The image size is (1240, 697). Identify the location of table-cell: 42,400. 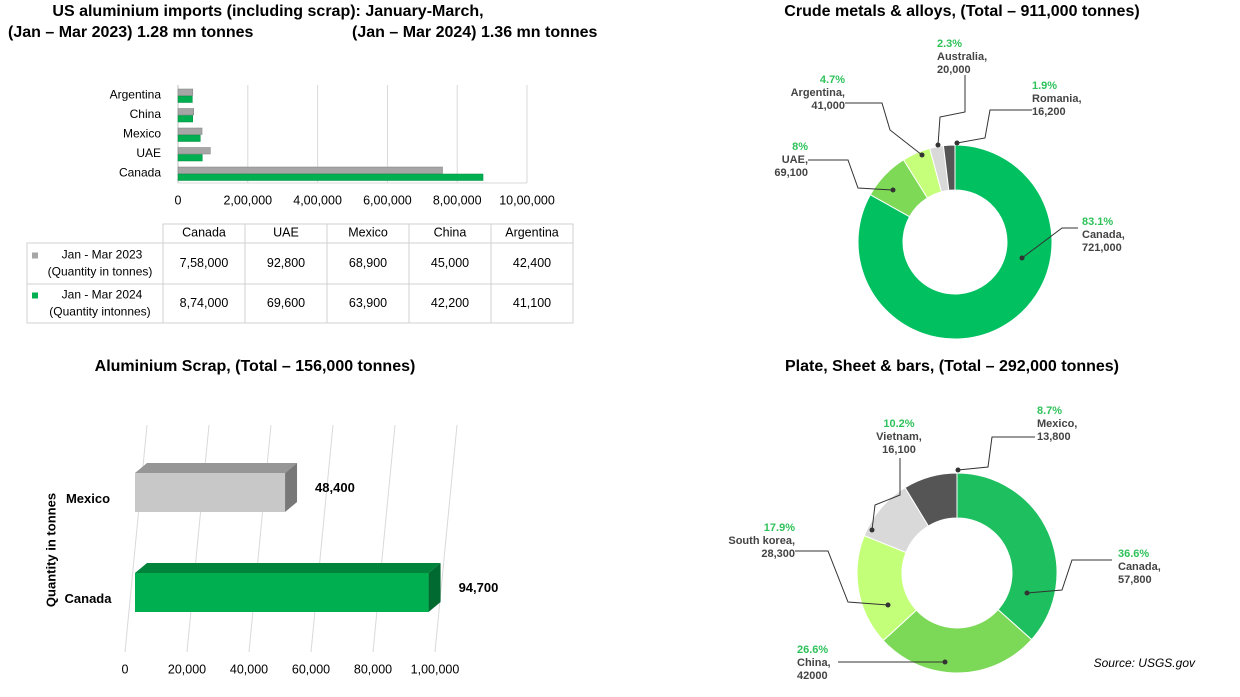
(532, 263).